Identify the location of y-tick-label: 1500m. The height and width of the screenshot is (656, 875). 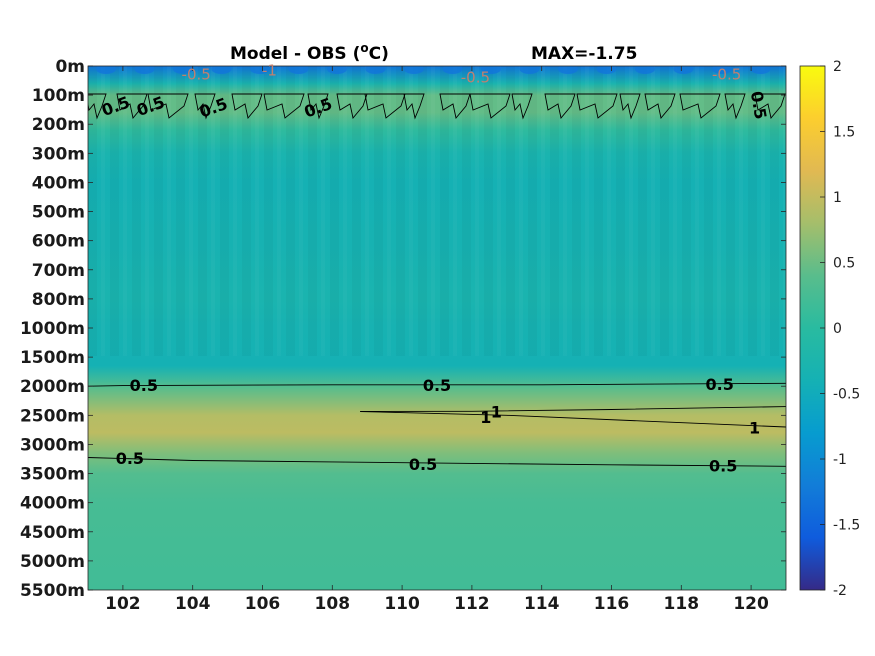
(52, 358).